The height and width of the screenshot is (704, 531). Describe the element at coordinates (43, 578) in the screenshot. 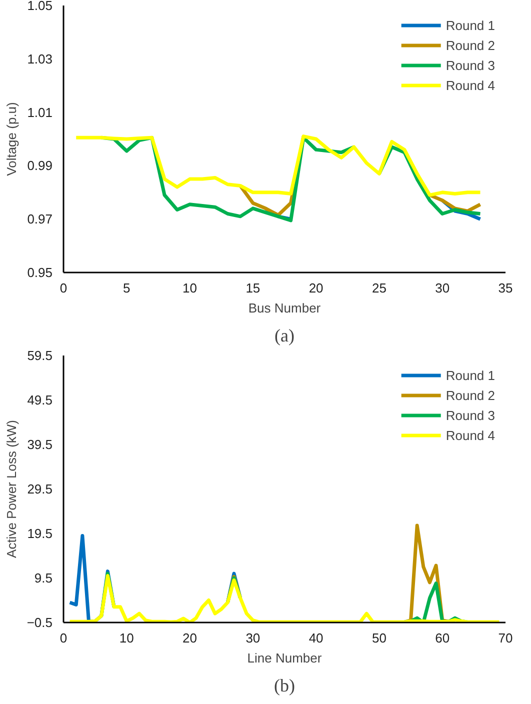

I see `y-tick-label: 9.5` at that location.